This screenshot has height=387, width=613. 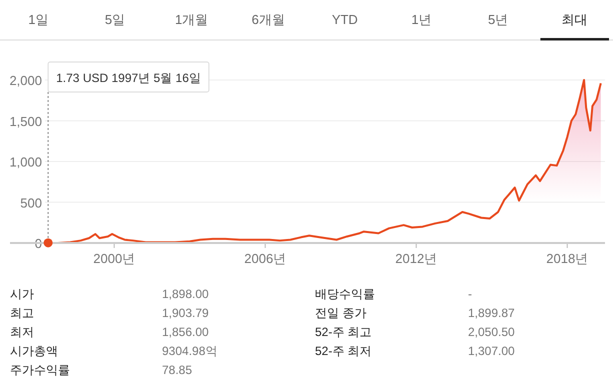 What do you see at coordinates (40, 370) in the screenshot?
I see `text: 주가수익률` at bounding box center [40, 370].